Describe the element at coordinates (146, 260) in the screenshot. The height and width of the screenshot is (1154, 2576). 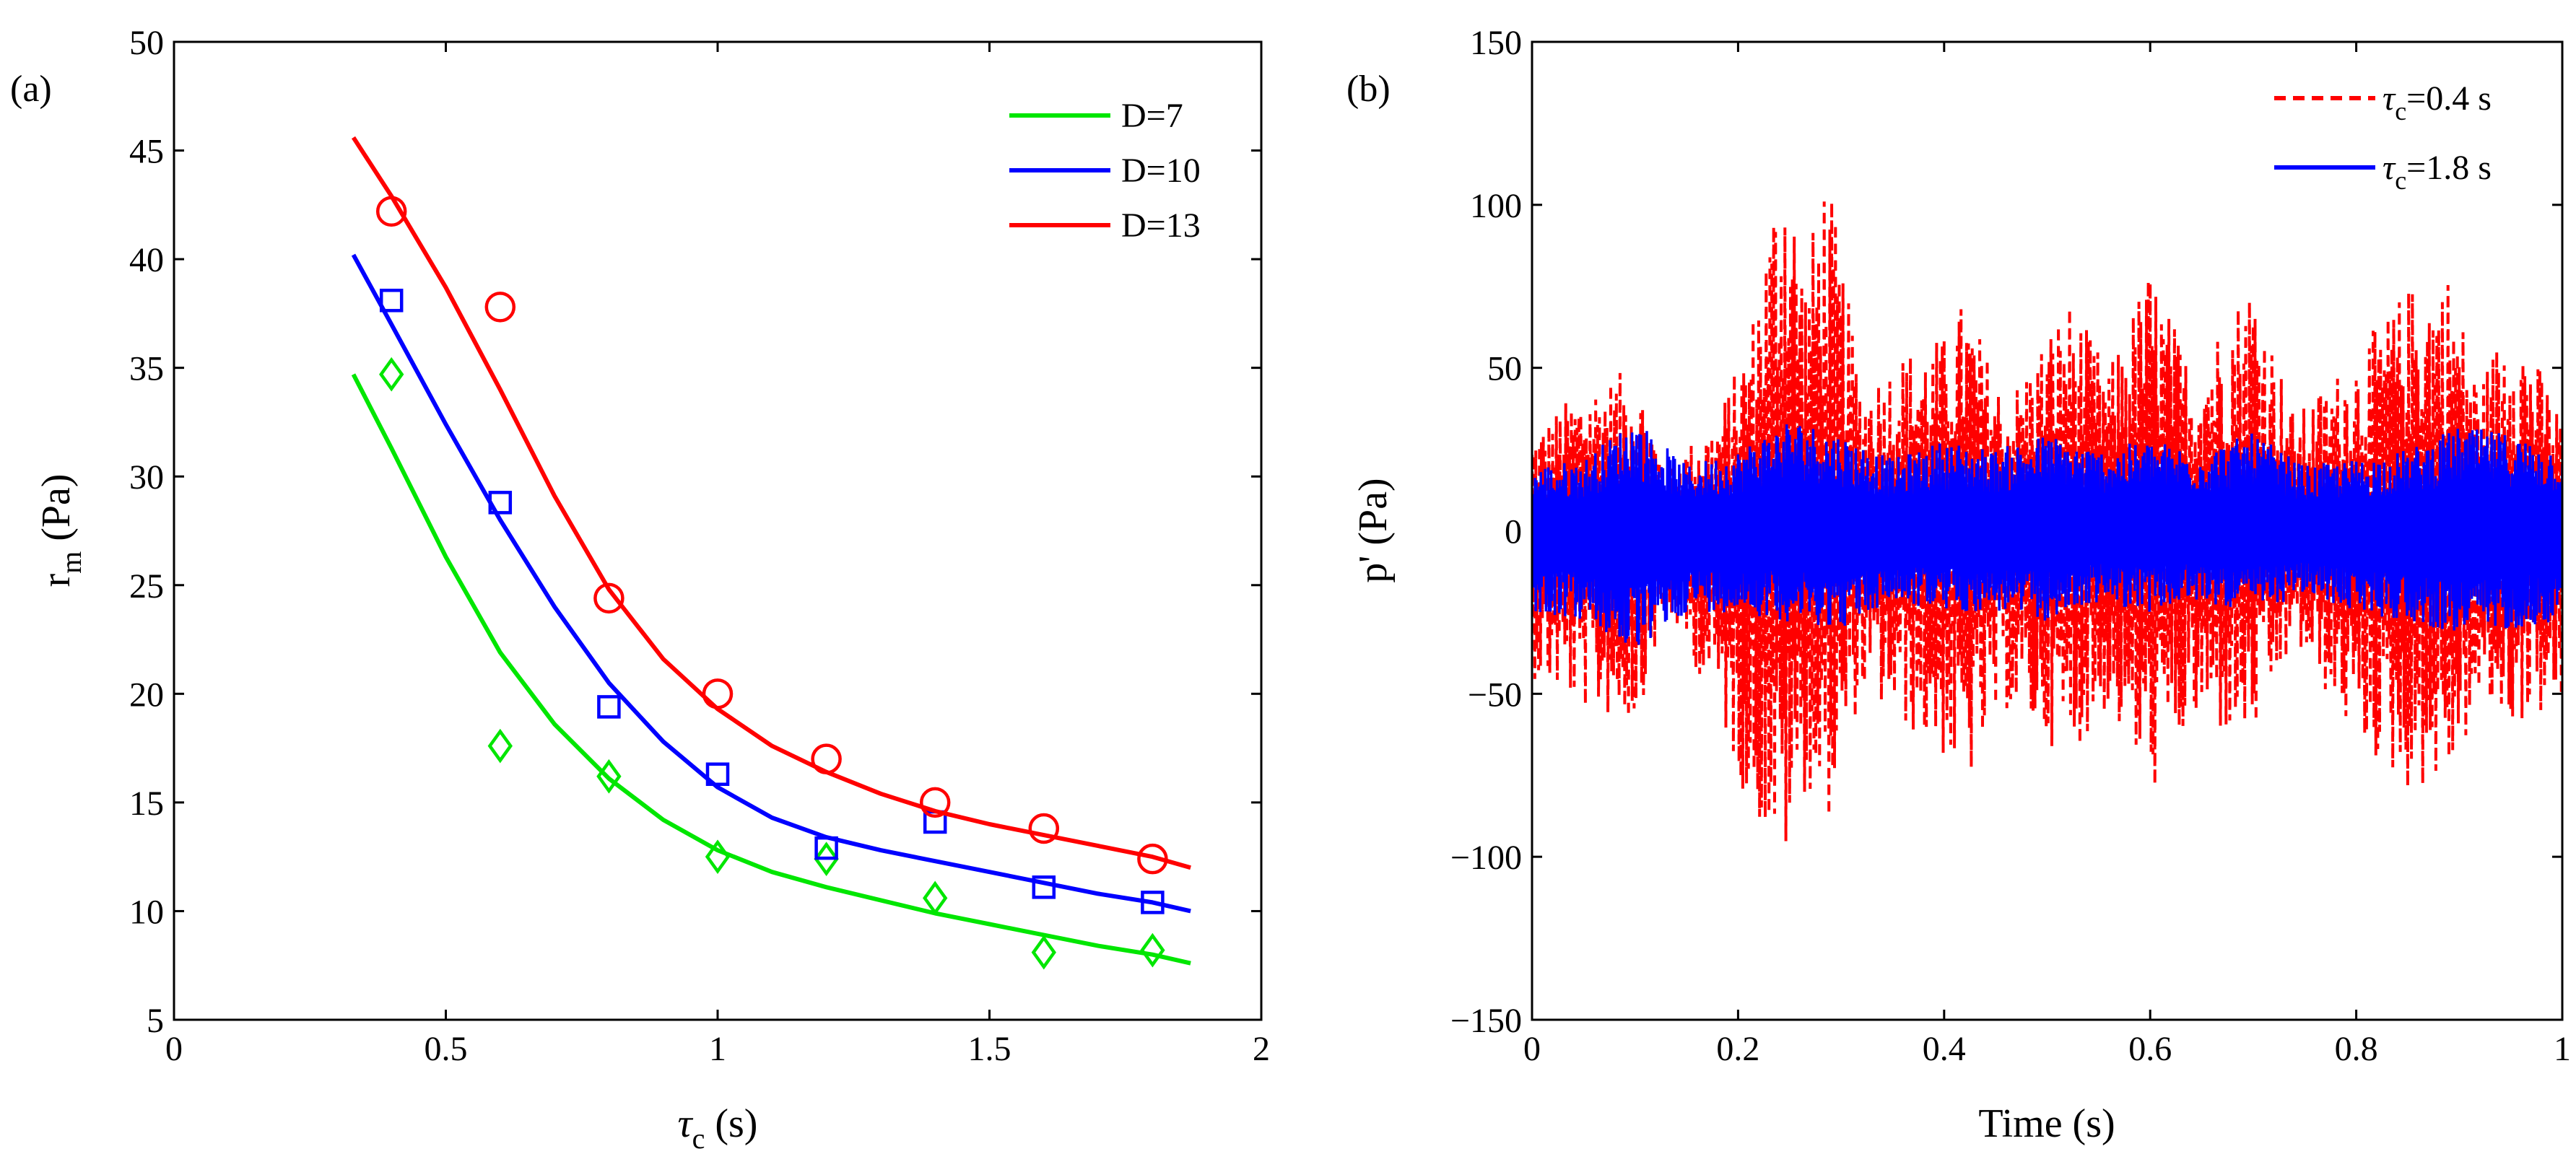
I see `chart-a-ytick-label: 40` at that location.